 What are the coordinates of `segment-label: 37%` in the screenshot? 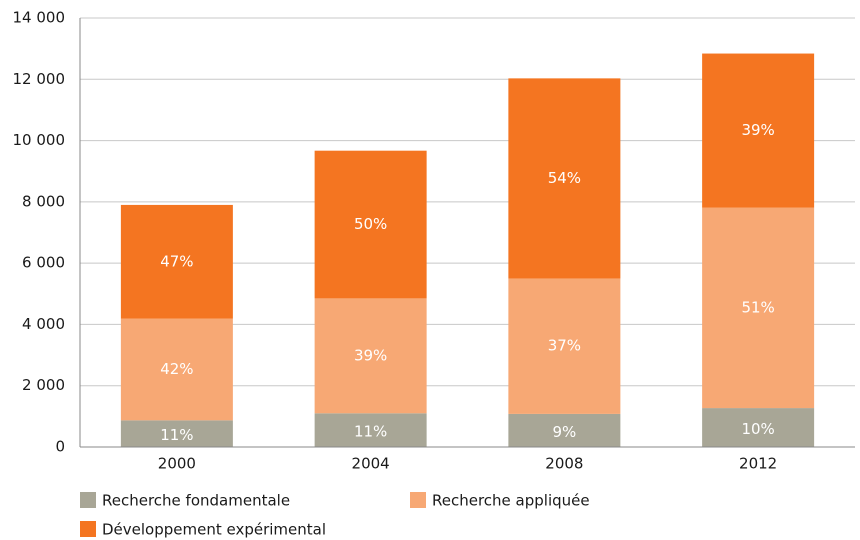 It's located at (564, 346).